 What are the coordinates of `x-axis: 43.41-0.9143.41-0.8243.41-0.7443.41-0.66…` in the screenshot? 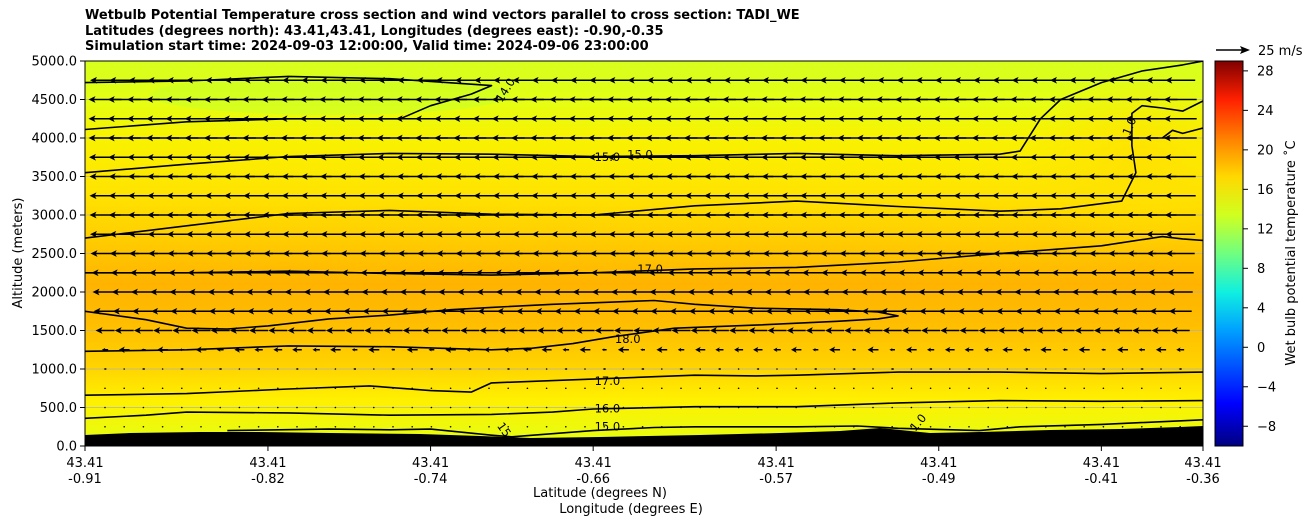 It's located at (644, 466).